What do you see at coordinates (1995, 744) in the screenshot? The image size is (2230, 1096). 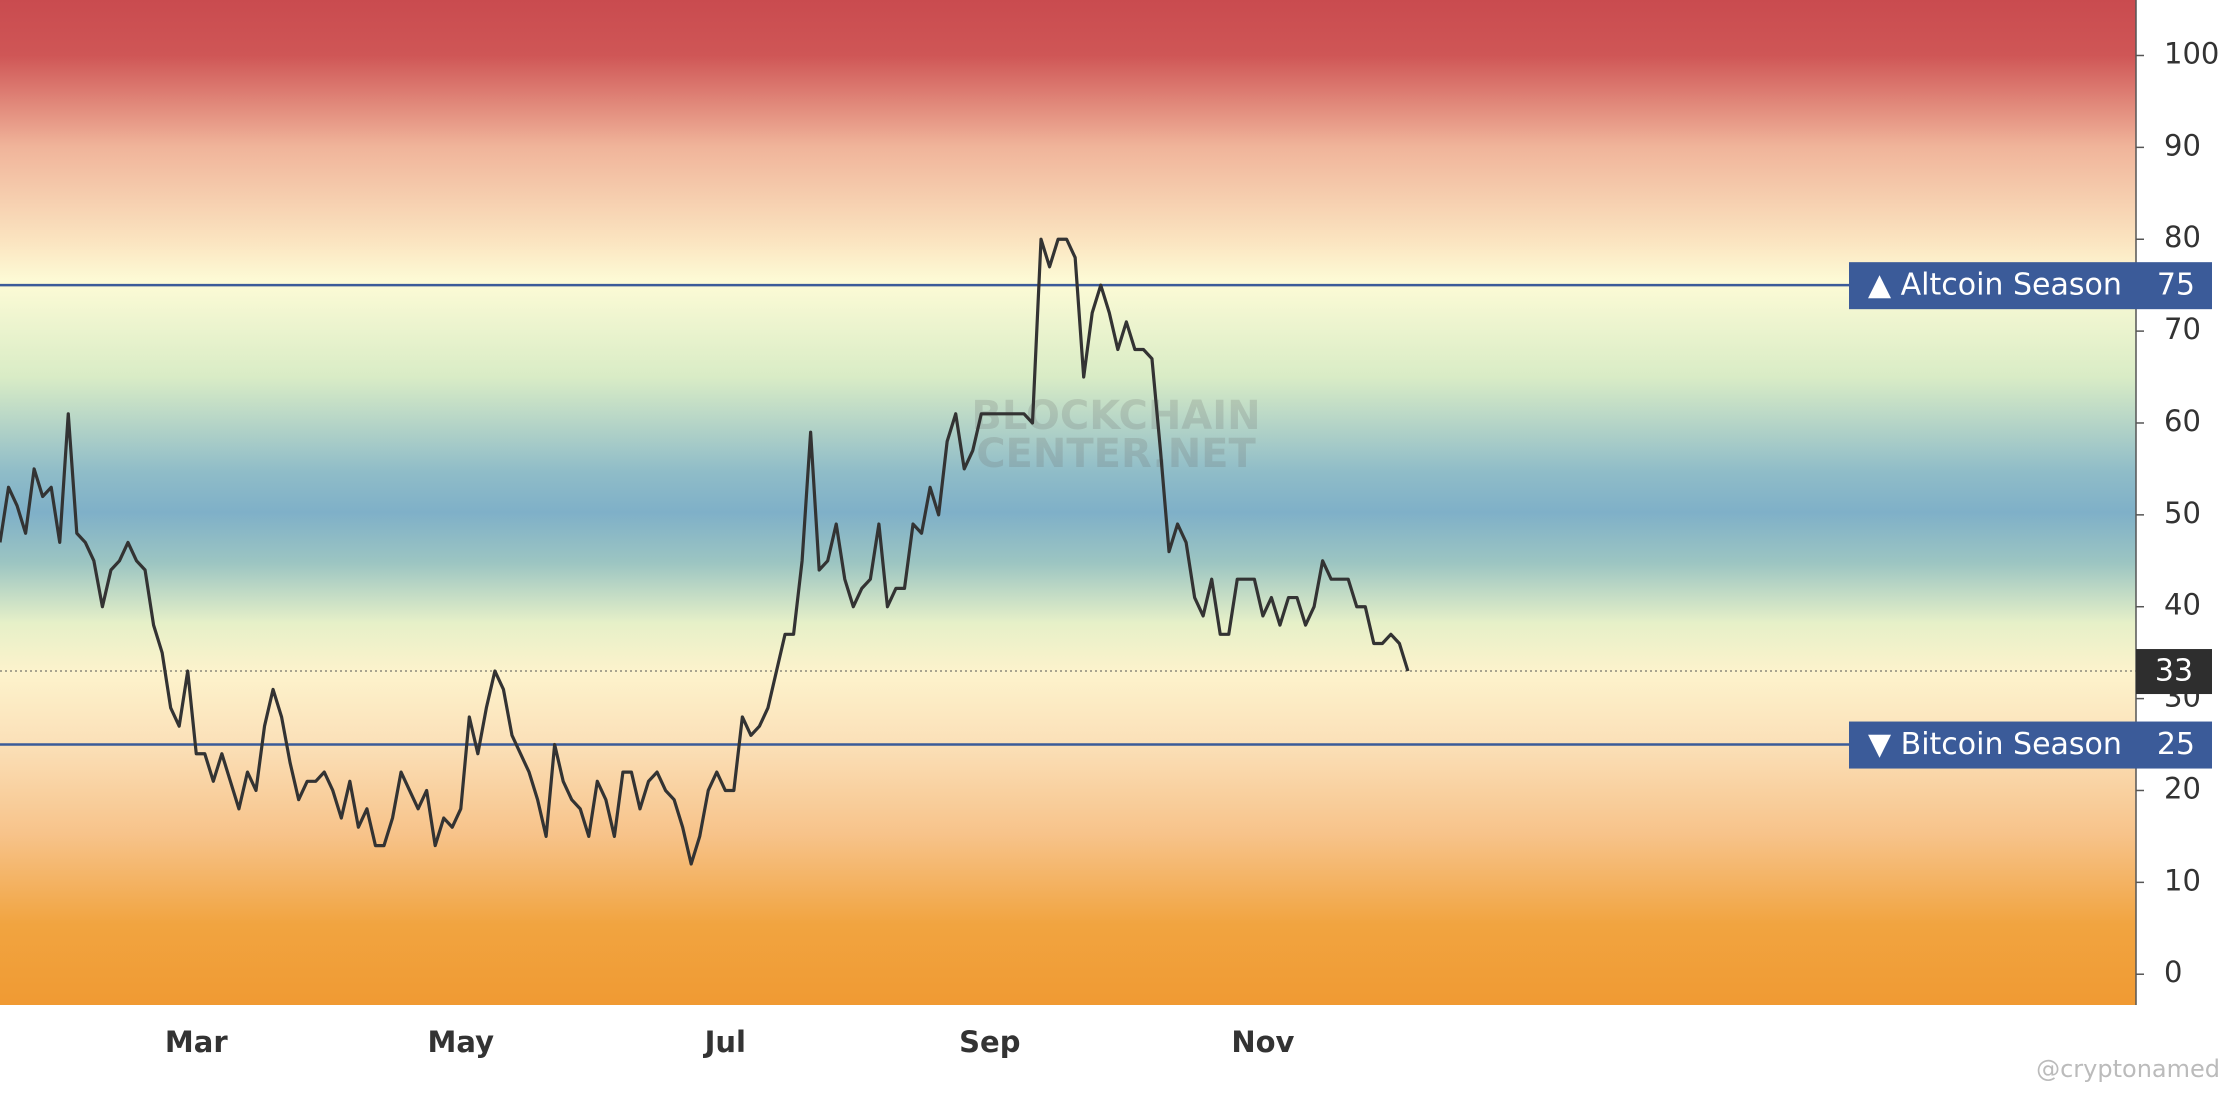 I see `threshold-label: ▼ Bitcoin Season` at bounding box center [1995, 744].